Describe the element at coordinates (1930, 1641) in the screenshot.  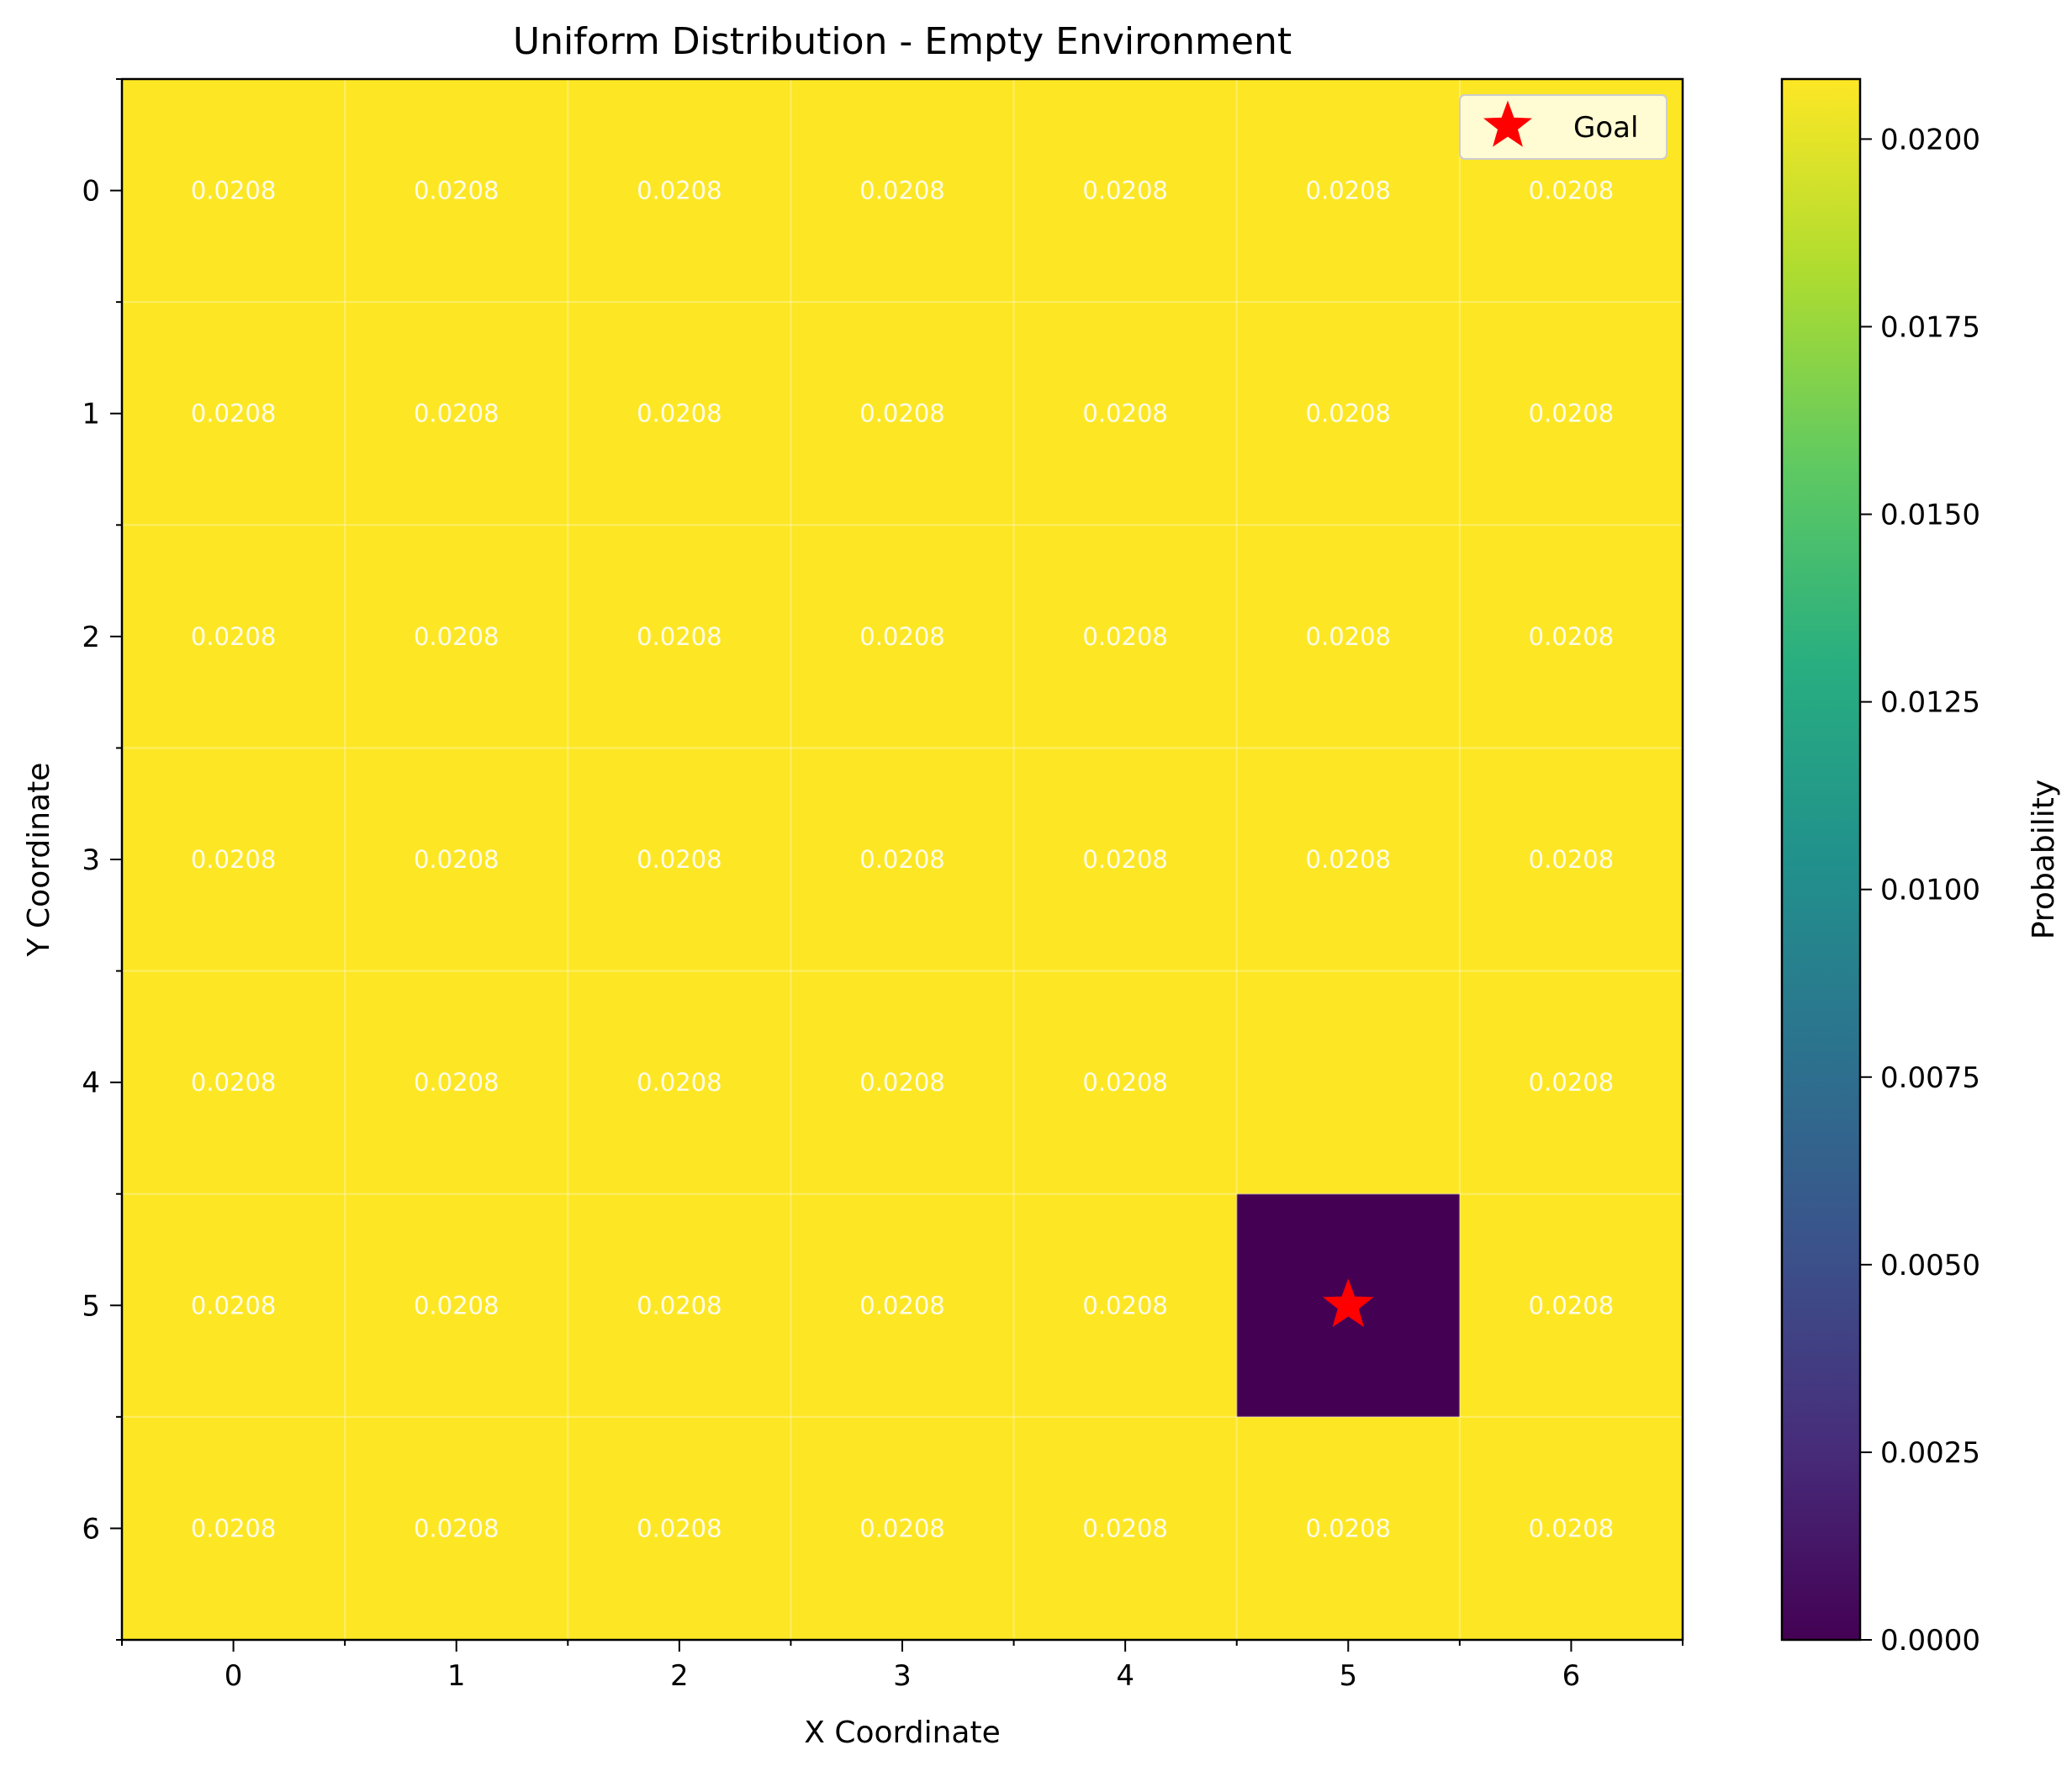
I see `colorbar-tick-label: 0.0000` at that location.